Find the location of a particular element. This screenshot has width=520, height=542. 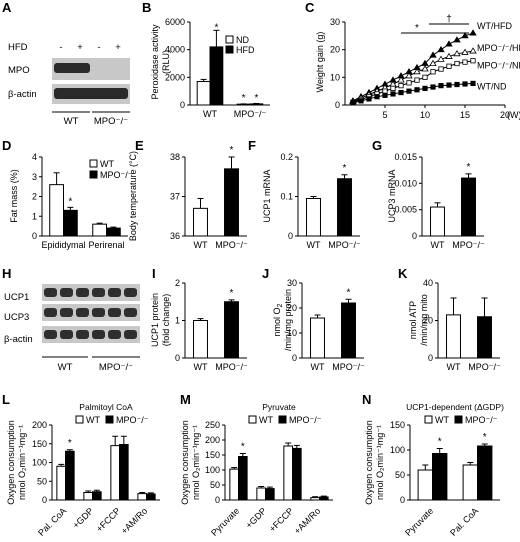

x-tick-label: +FCCP is located at coordinates (281, 520).